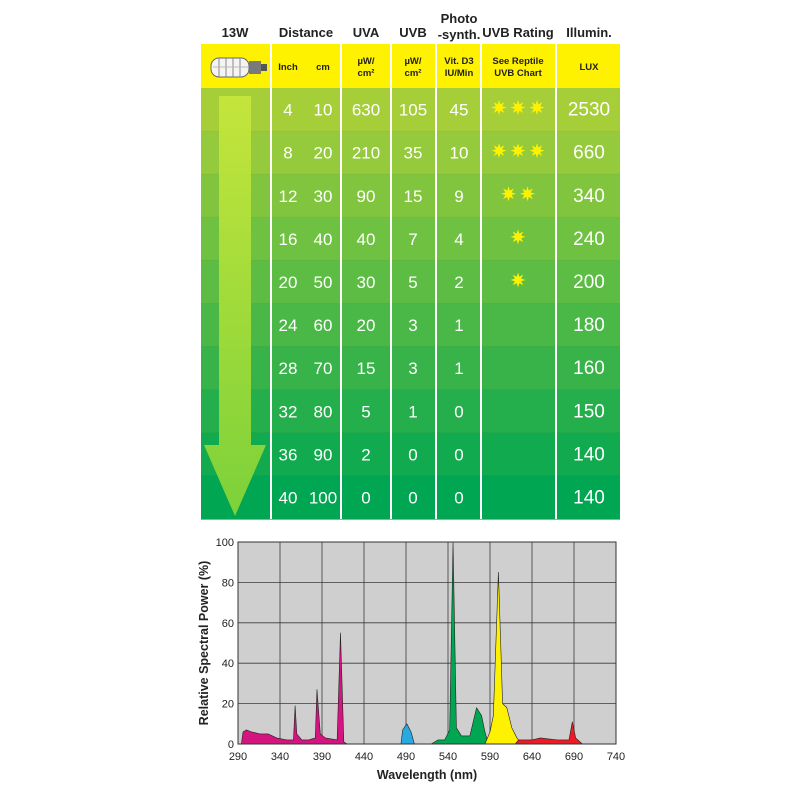  I want to click on cell-photo: 45, so click(459, 110).